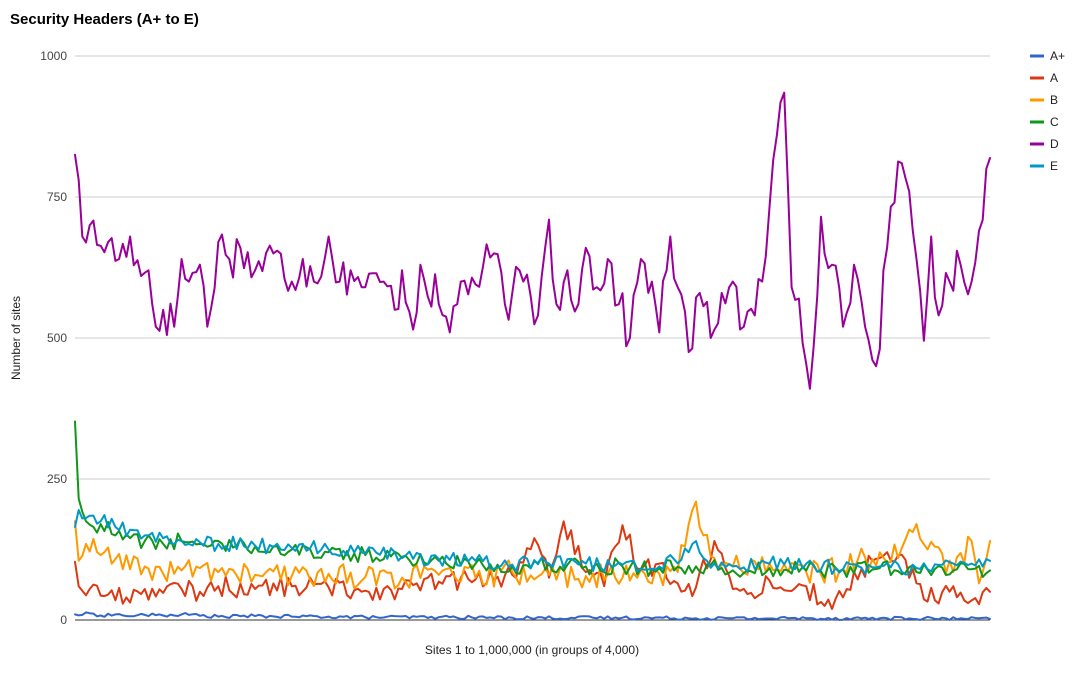 This screenshot has width=1078, height=674. Describe the element at coordinates (1057, 56) in the screenshot. I see `legend-label-a-plus: A+` at that location.